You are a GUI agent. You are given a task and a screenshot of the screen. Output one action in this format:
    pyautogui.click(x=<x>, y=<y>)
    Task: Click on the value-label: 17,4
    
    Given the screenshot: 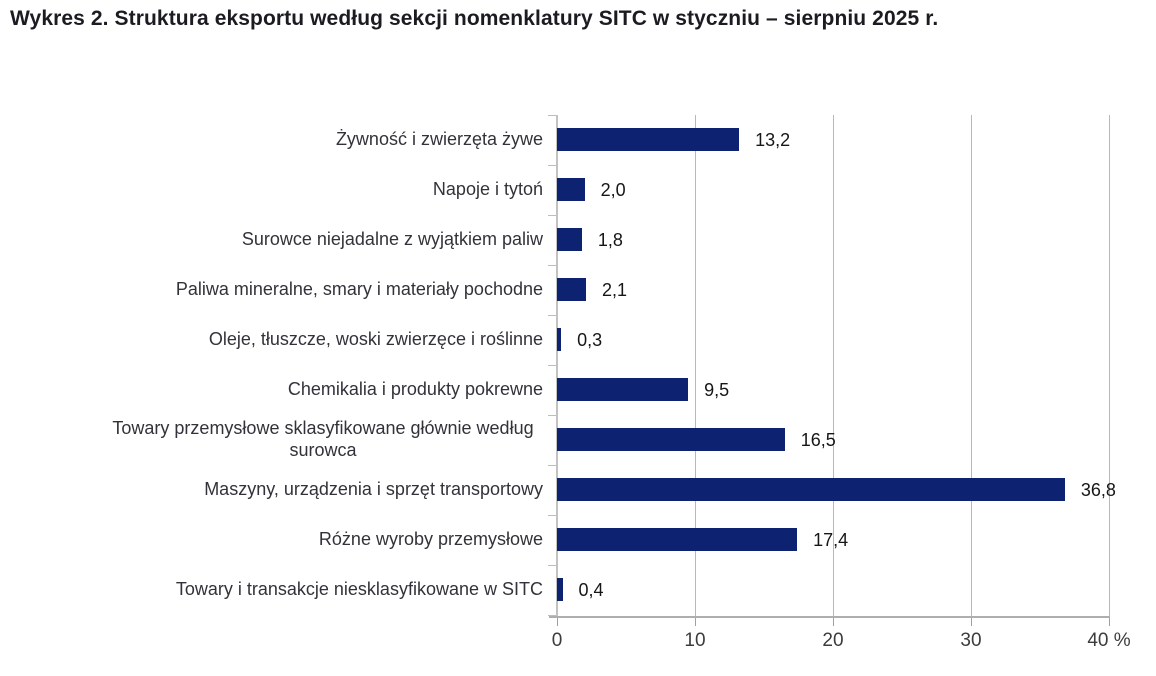 What is the action you would take?
    pyautogui.click(x=831, y=539)
    